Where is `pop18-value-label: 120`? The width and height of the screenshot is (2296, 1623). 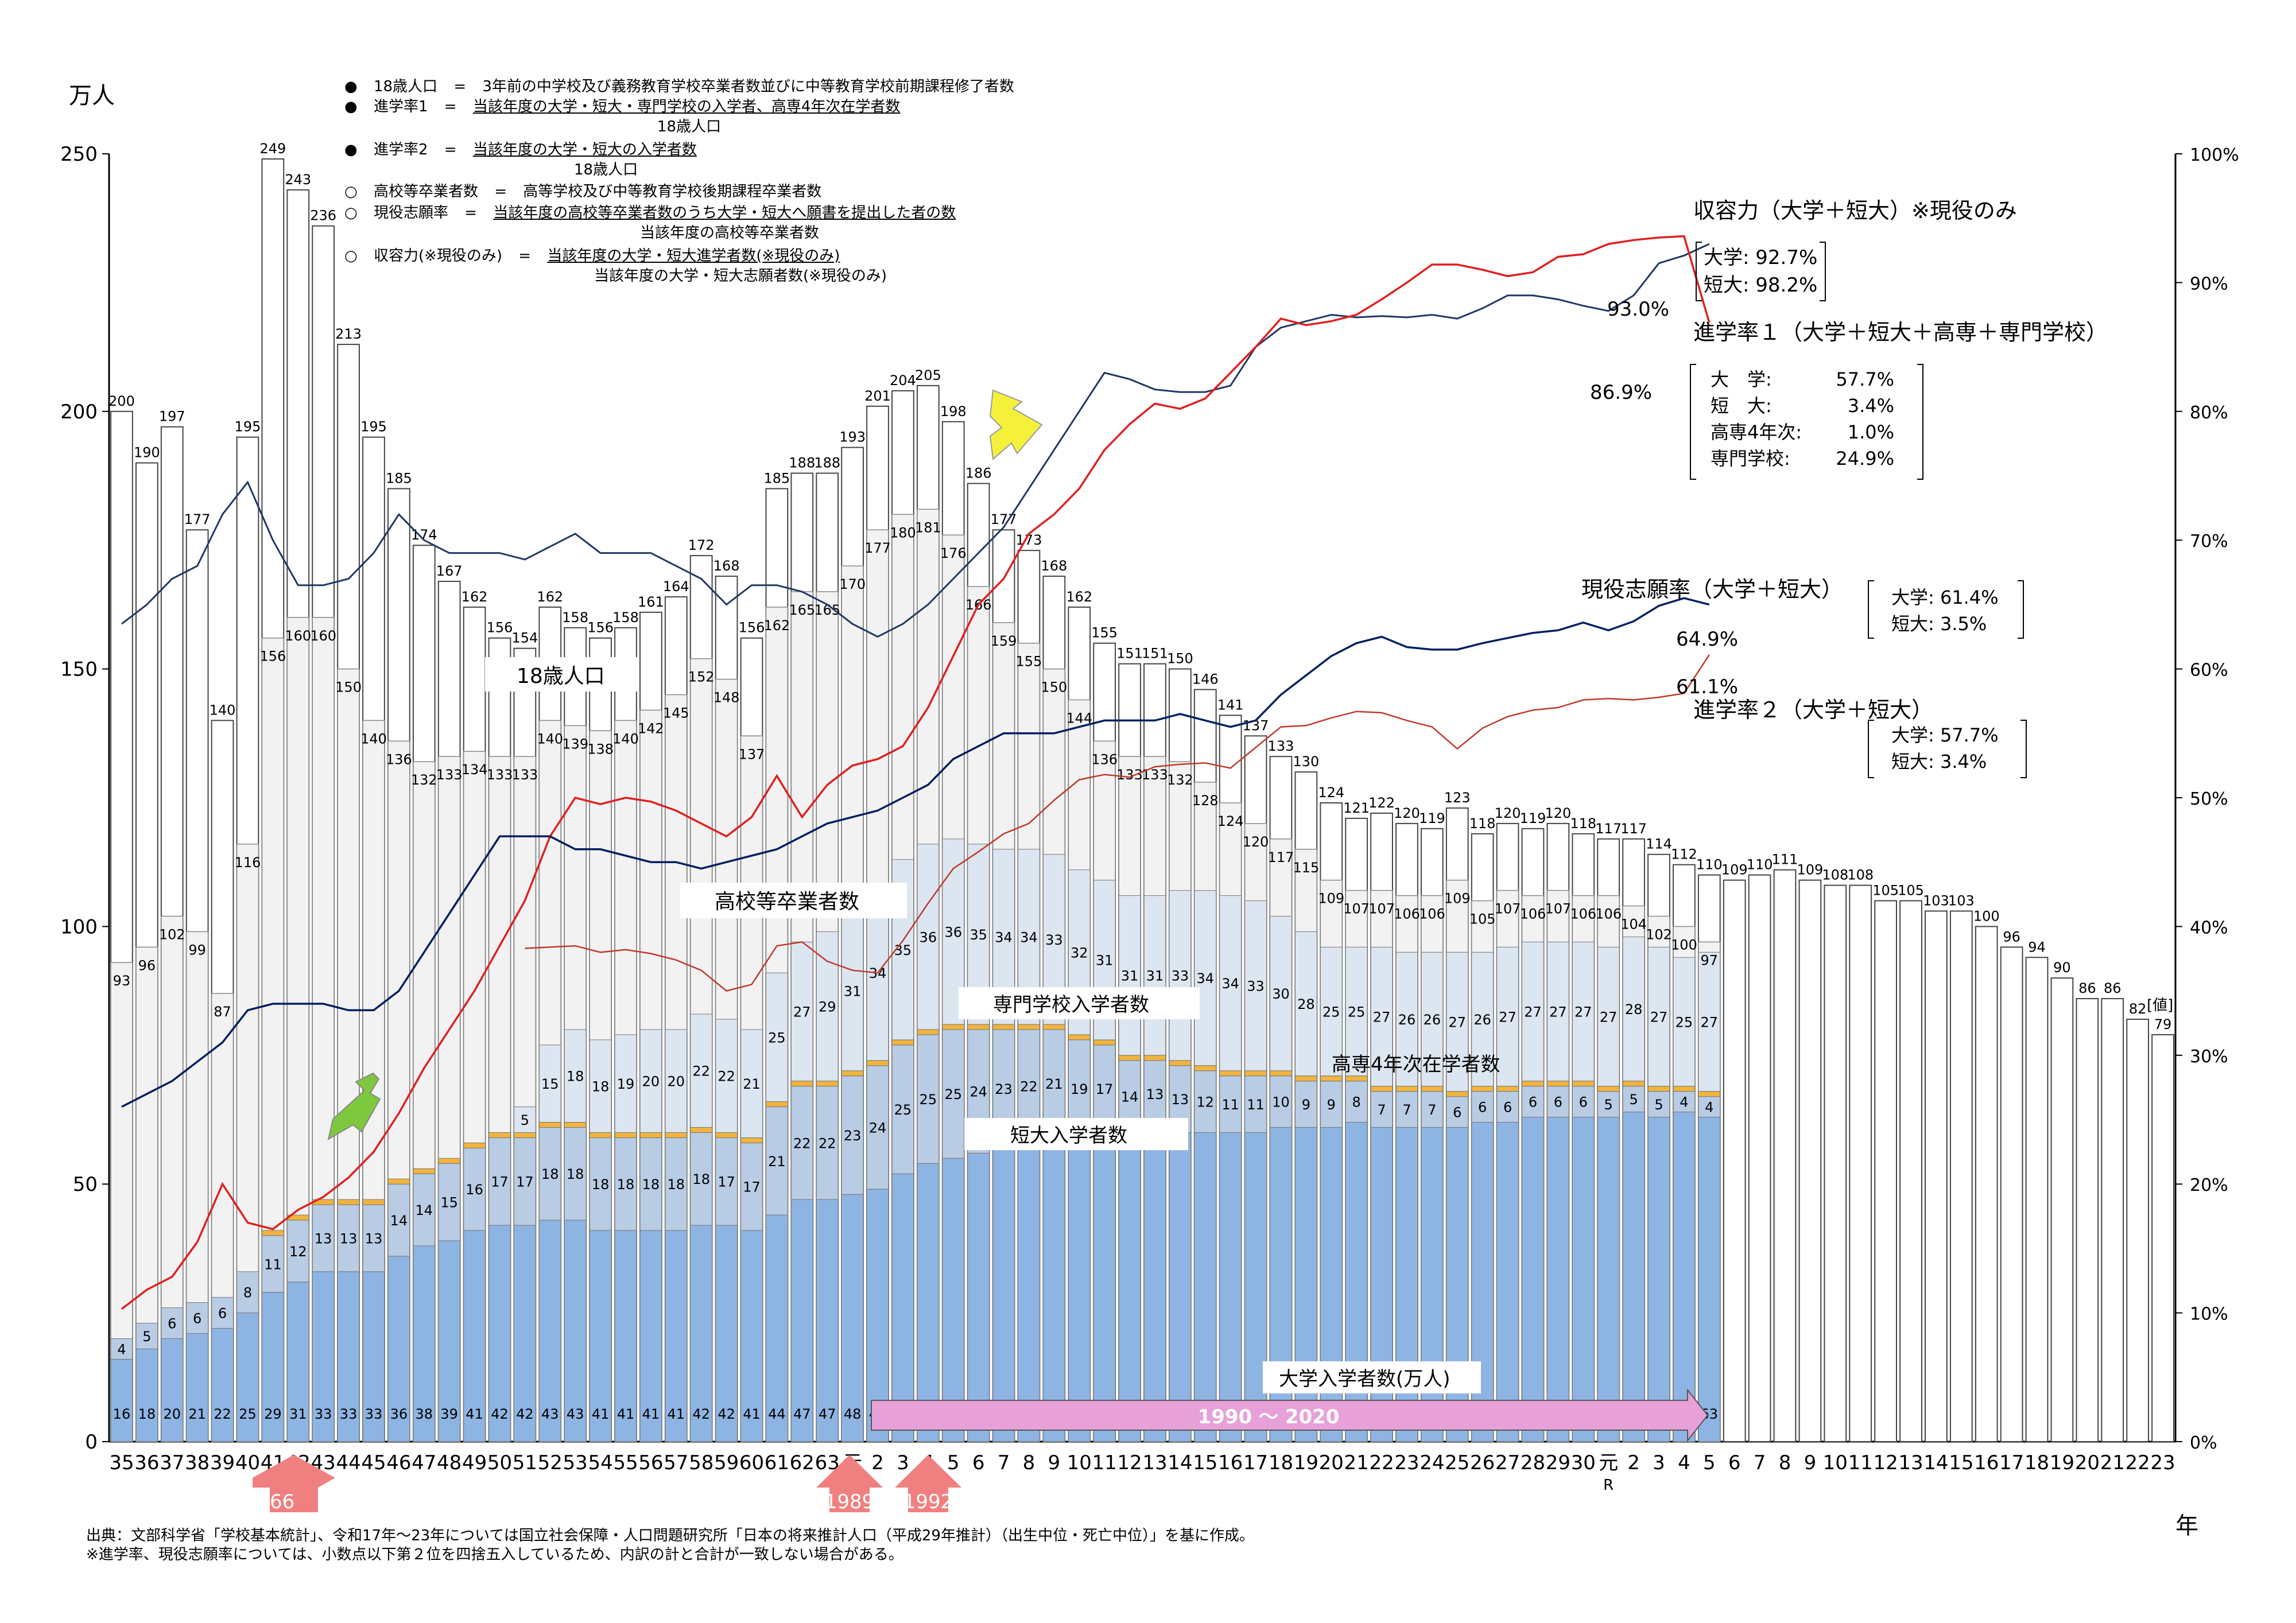
pop18-value-label: 120 is located at coordinates (1508, 813).